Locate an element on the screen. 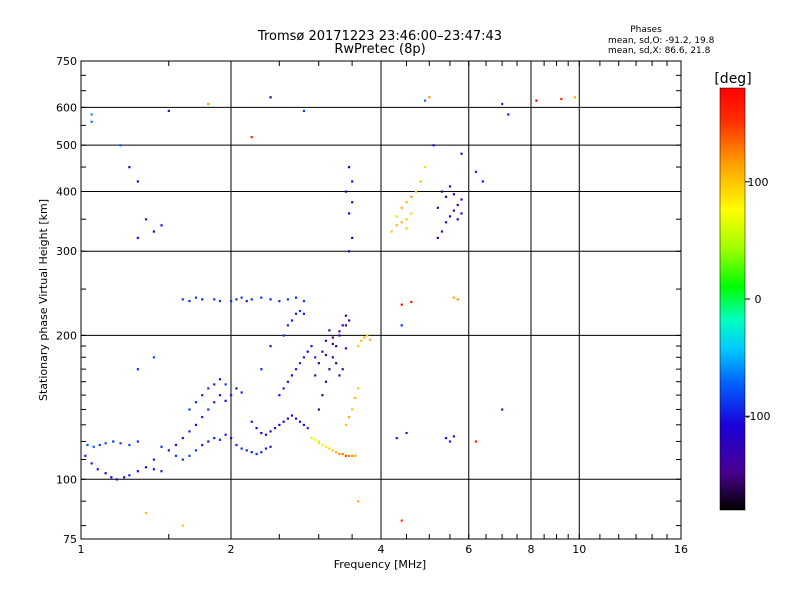 The image size is (800, 600). x-tick-label: 4 is located at coordinates (381, 549).